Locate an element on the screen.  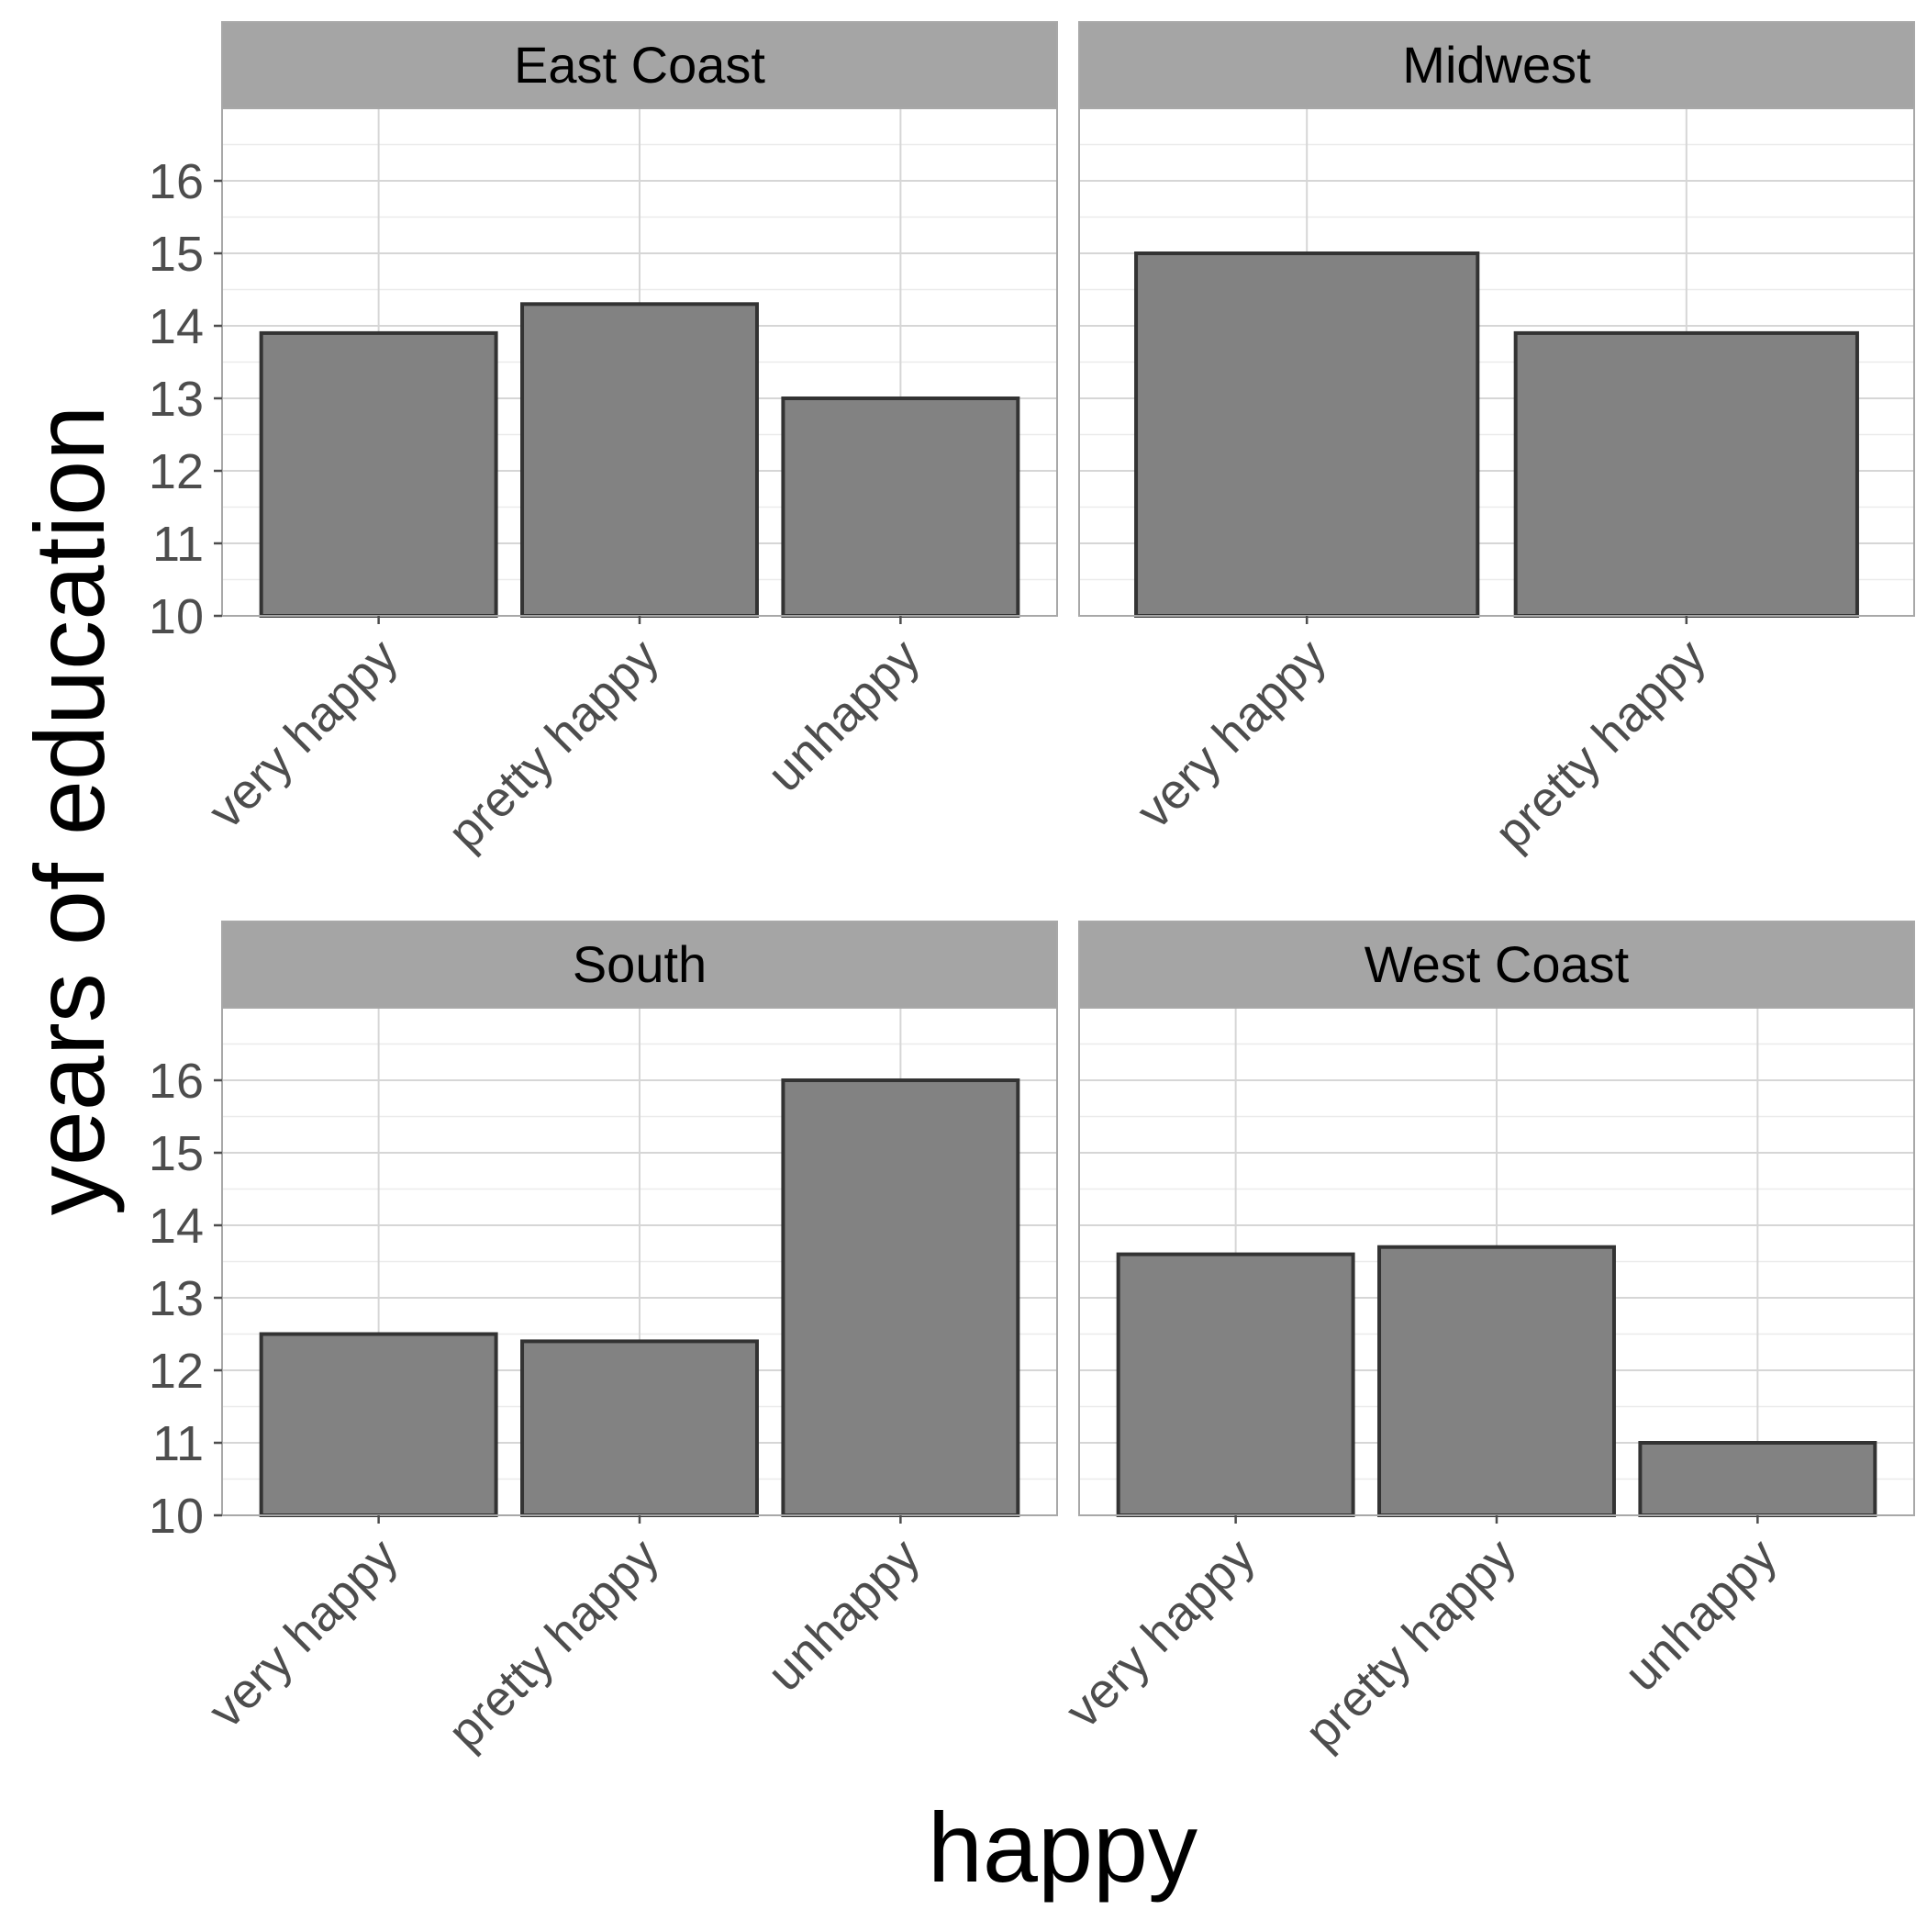
bar-east-coast-very-happy is located at coordinates (378, 474).